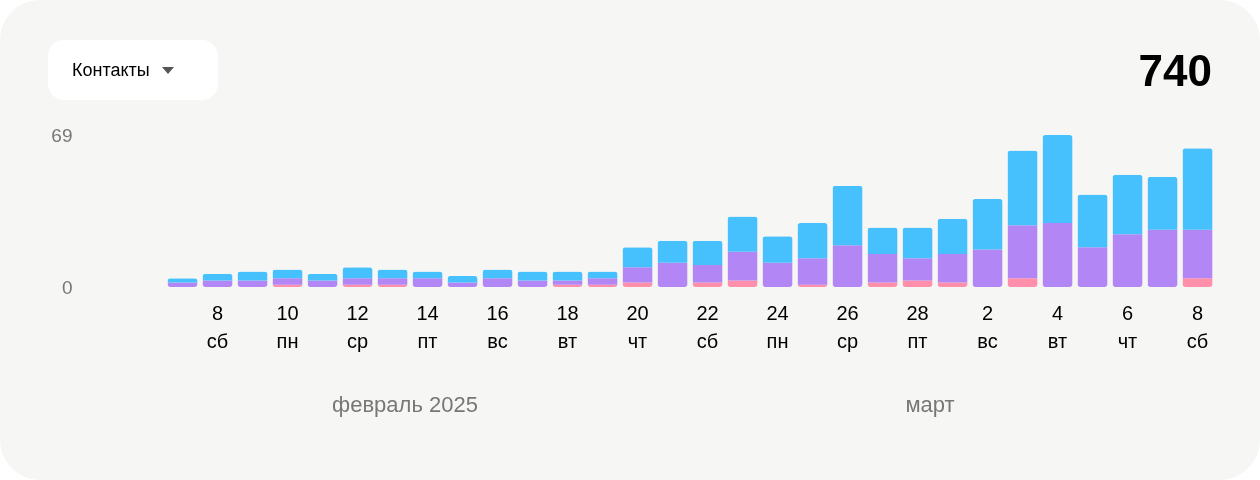  What do you see at coordinates (930, 405) in the screenshot?
I see `text: март` at bounding box center [930, 405].